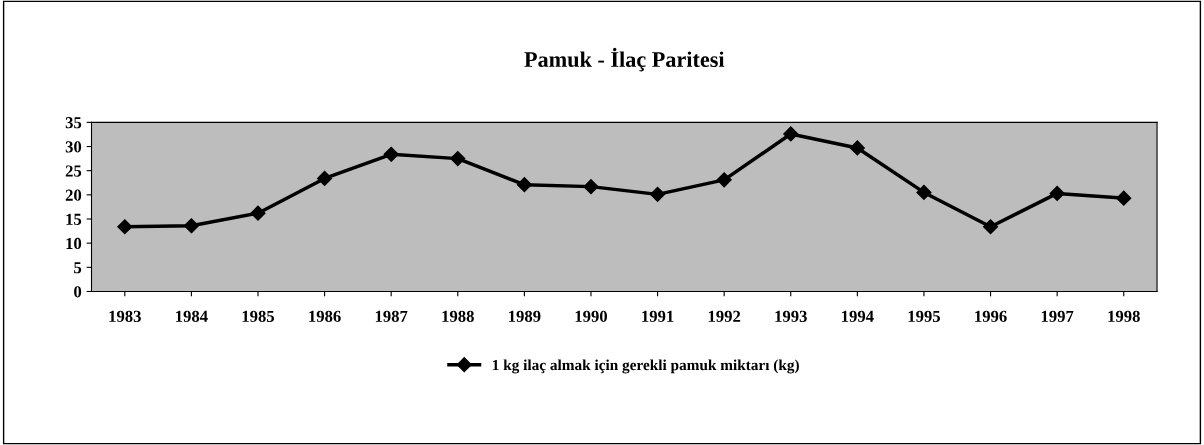 The width and height of the screenshot is (1204, 445). What do you see at coordinates (1057, 316) in the screenshot?
I see `x-tick-label: 1997` at bounding box center [1057, 316].